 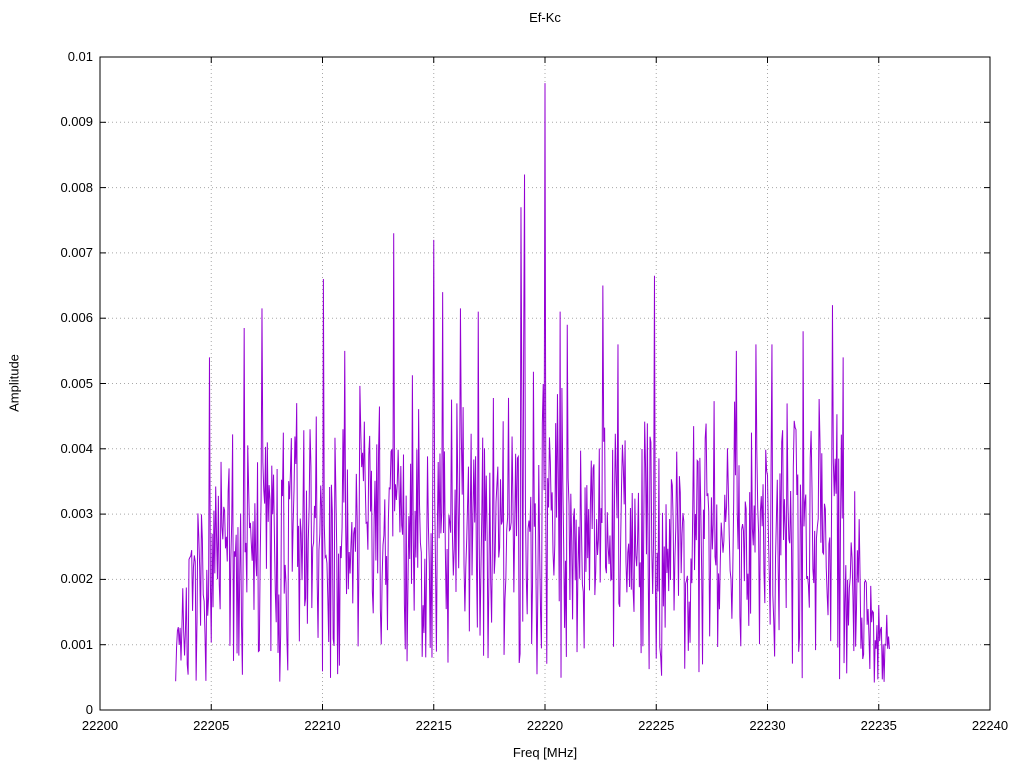 What do you see at coordinates (767, 725) in the screenshot?
I see `x-tick-label: 22230` at bounding box center [767, 725].